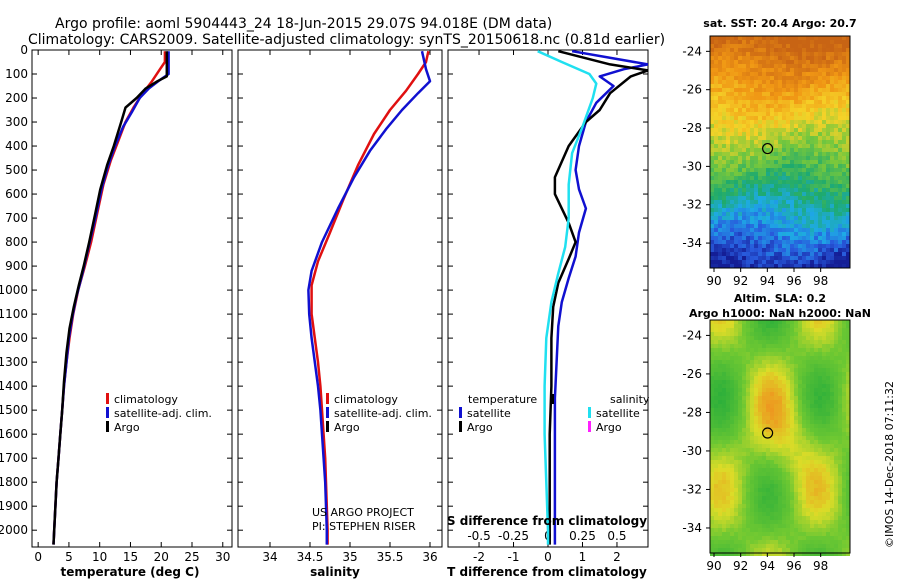 The height and width of the screenshot is (580, 900). What do you see at coordinates (548, 557) in the screenshot?
I see `x-tick-label: 0` at bounding box center [548, 557].